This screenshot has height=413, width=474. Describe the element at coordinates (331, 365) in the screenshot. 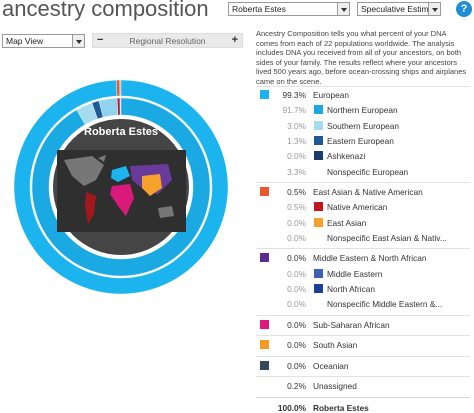

I see `group-name: Oceanian` at that location.